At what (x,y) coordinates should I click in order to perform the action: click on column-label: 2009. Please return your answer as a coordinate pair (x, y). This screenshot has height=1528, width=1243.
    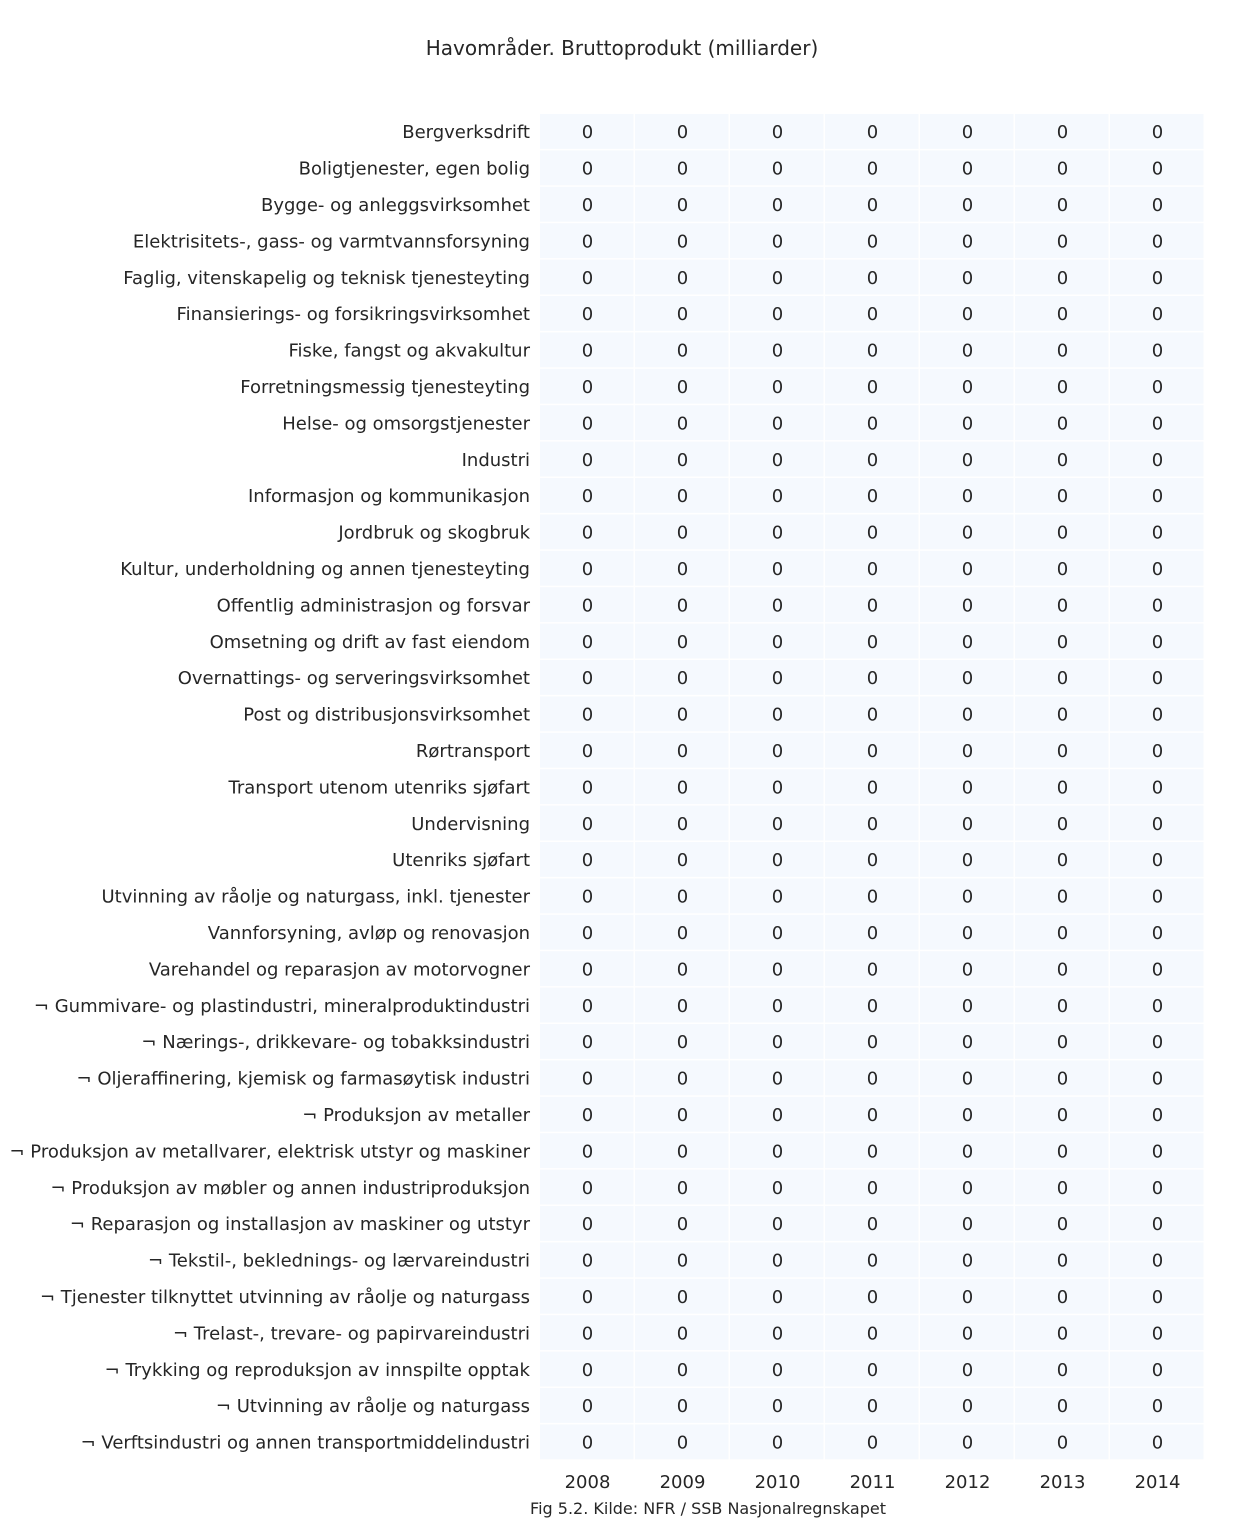
    Looking at the image, I should click on (683, 1482).